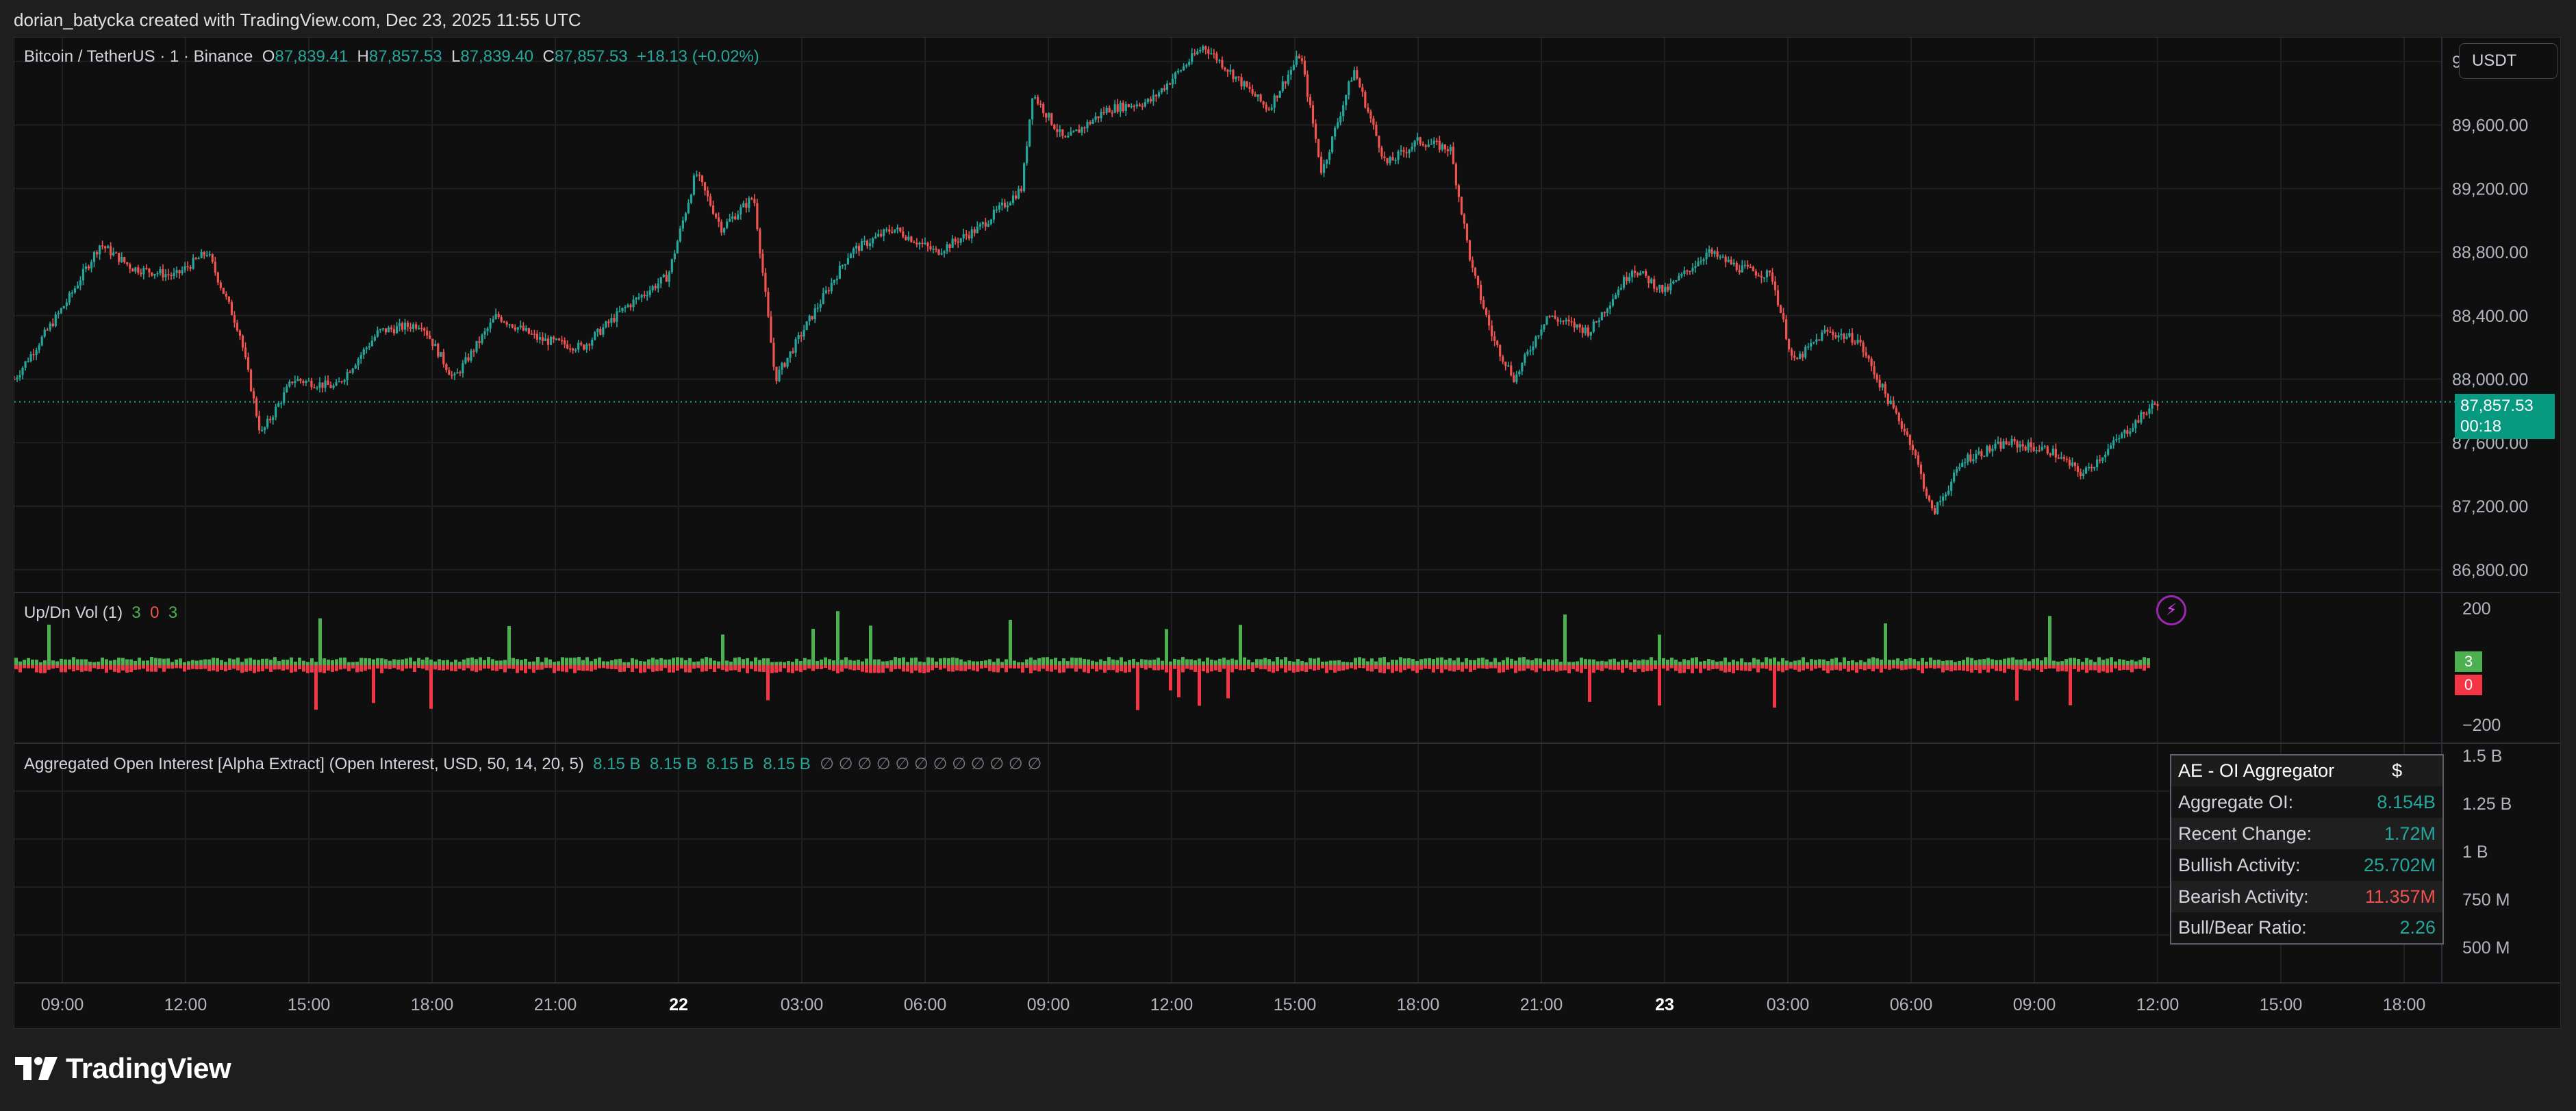  What do you see at coordinates (2171, 610) in the screenshot?
I see `lightning-icon: ⚡` at bounding box center [2171, 610].